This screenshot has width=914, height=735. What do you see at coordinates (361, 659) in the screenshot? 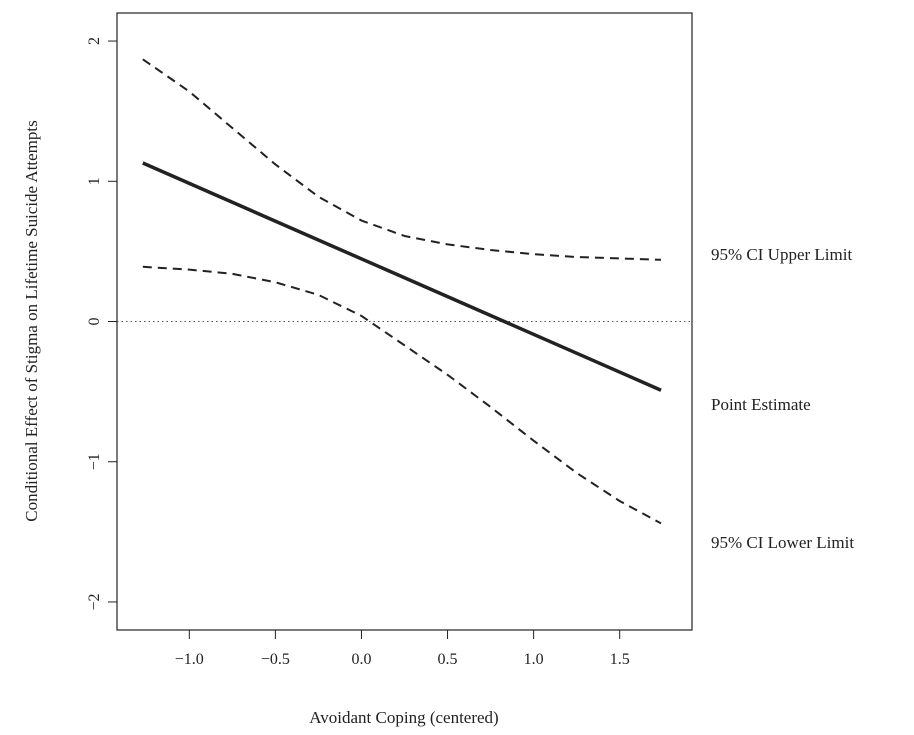
I see `x-tick-label: 0.0` at bounding box center [361, 659].